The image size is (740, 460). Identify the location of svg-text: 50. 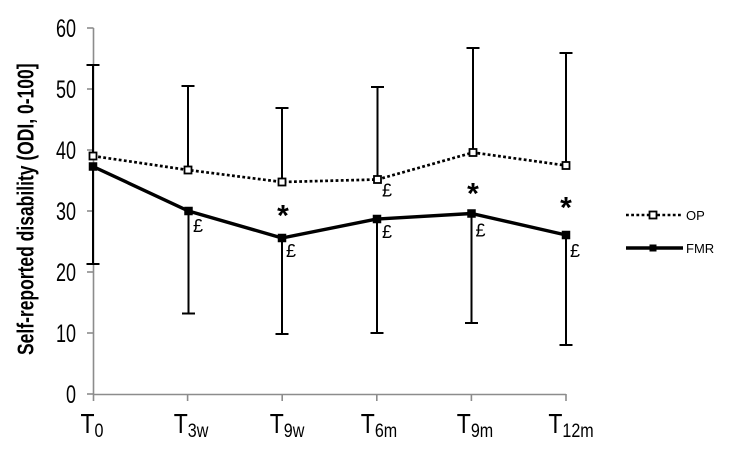
(66, 89).